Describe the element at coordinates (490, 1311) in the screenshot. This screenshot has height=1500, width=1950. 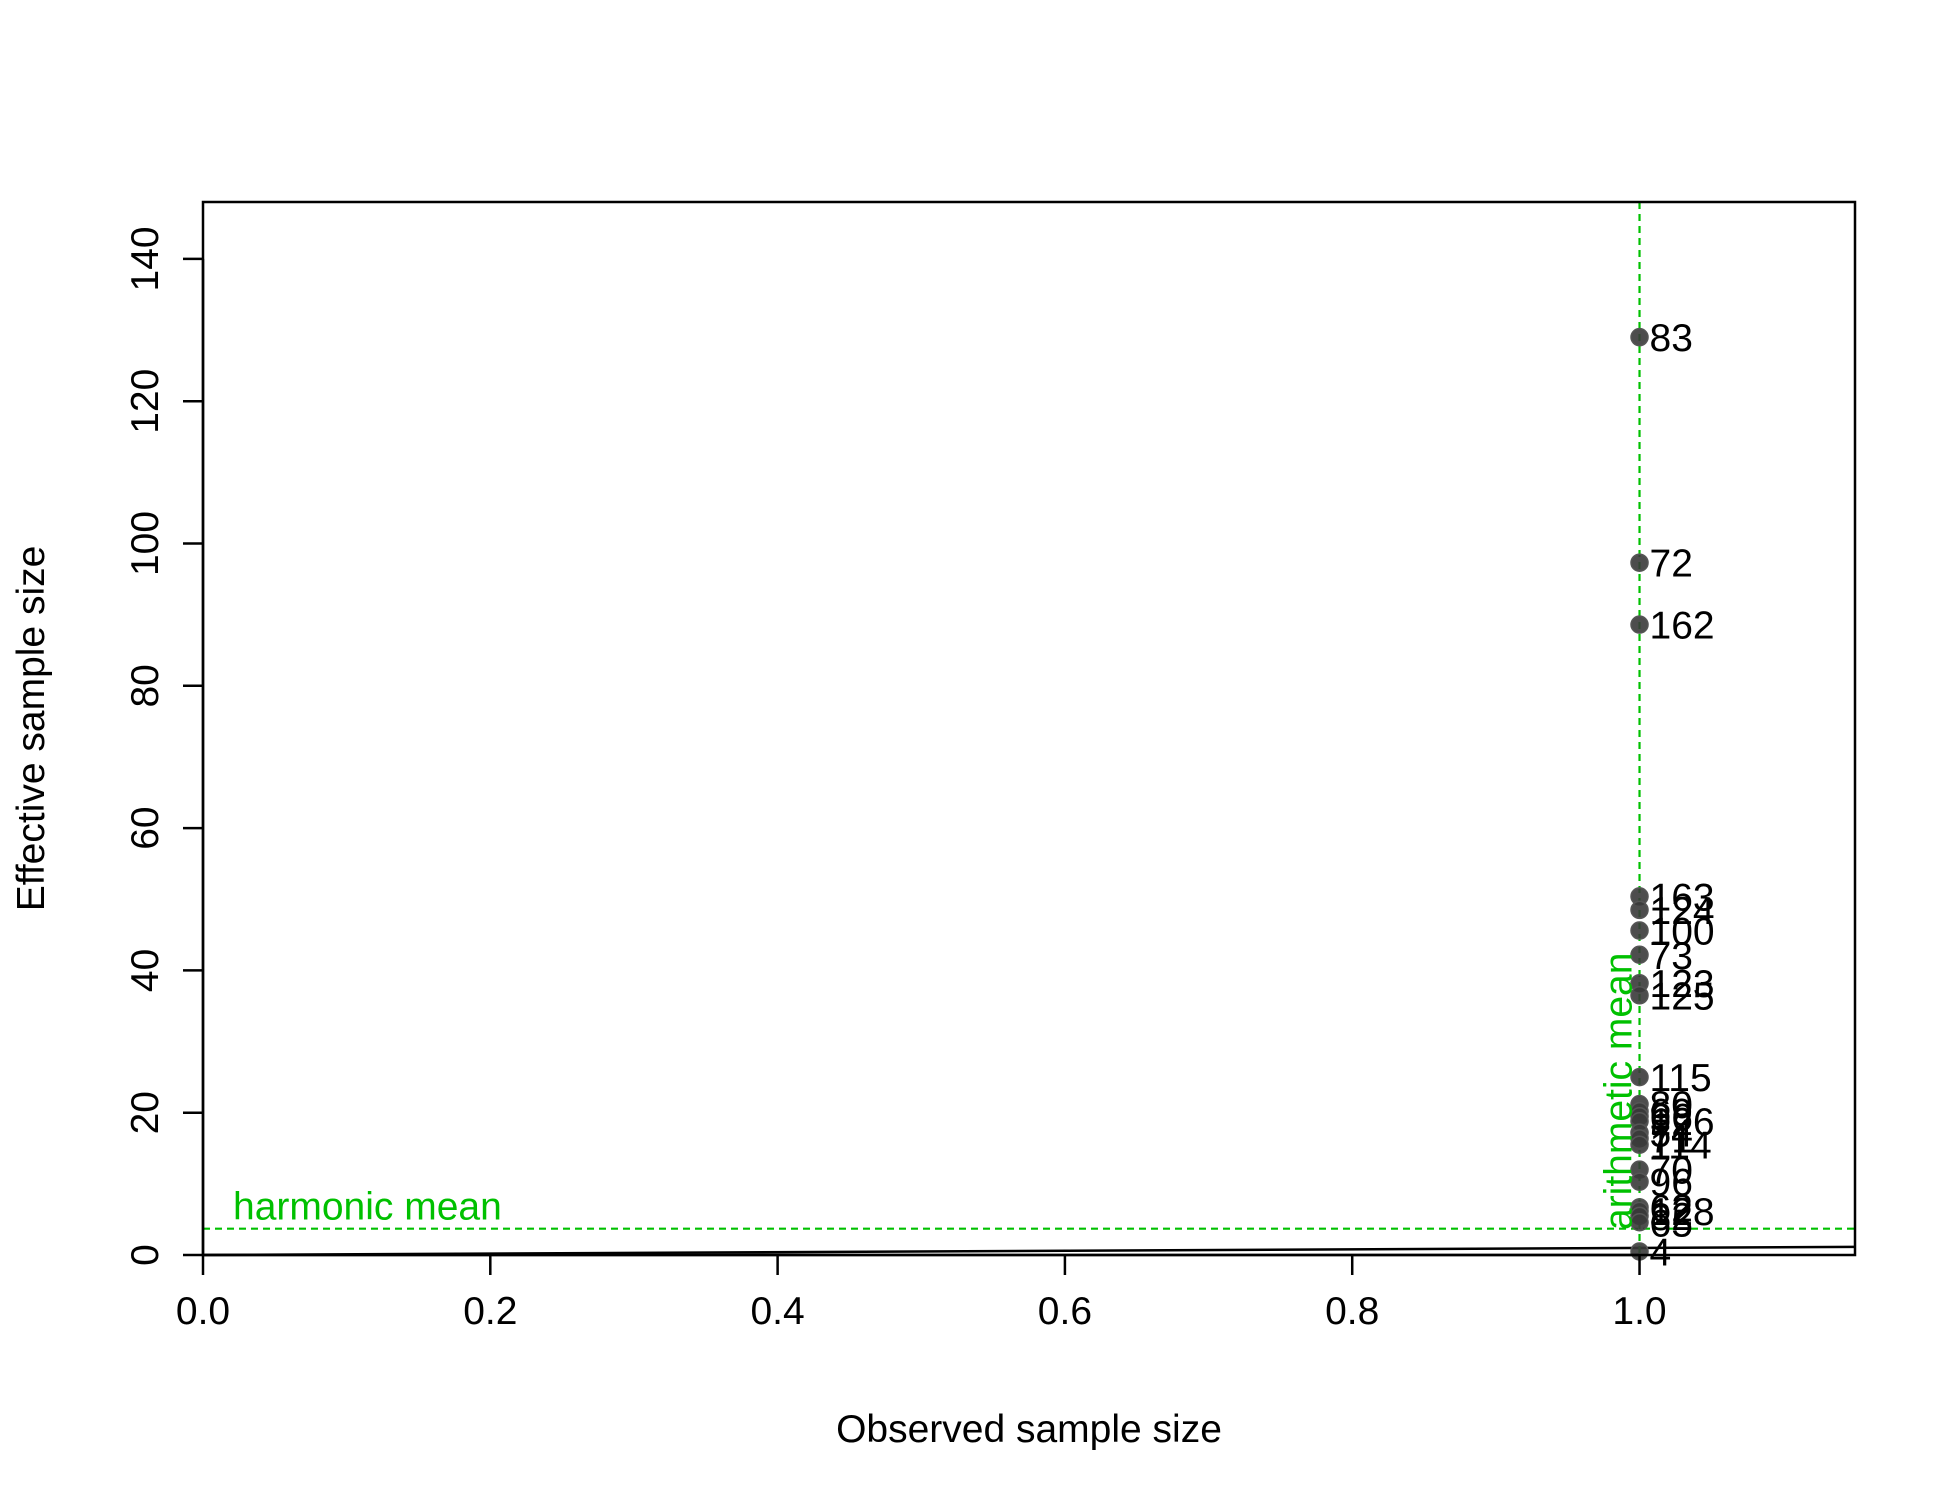
I see `x-tick-label: 0.2` at that location.